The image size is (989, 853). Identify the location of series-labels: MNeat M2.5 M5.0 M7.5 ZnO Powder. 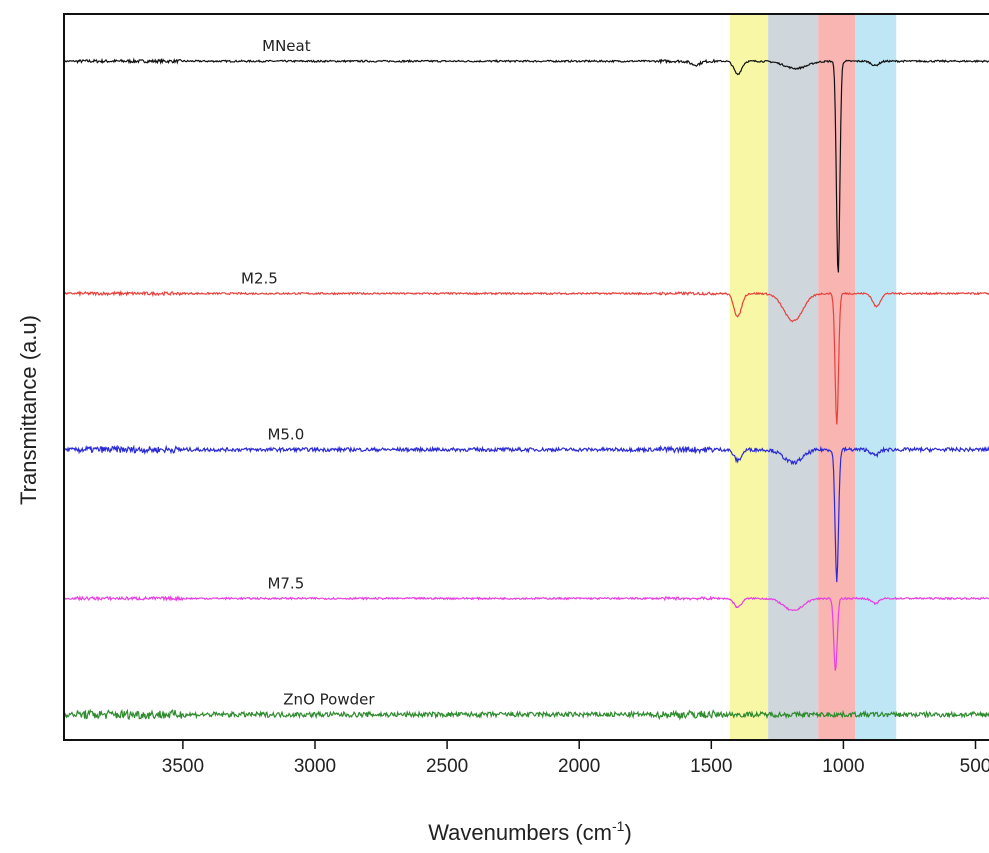
(308, 372).